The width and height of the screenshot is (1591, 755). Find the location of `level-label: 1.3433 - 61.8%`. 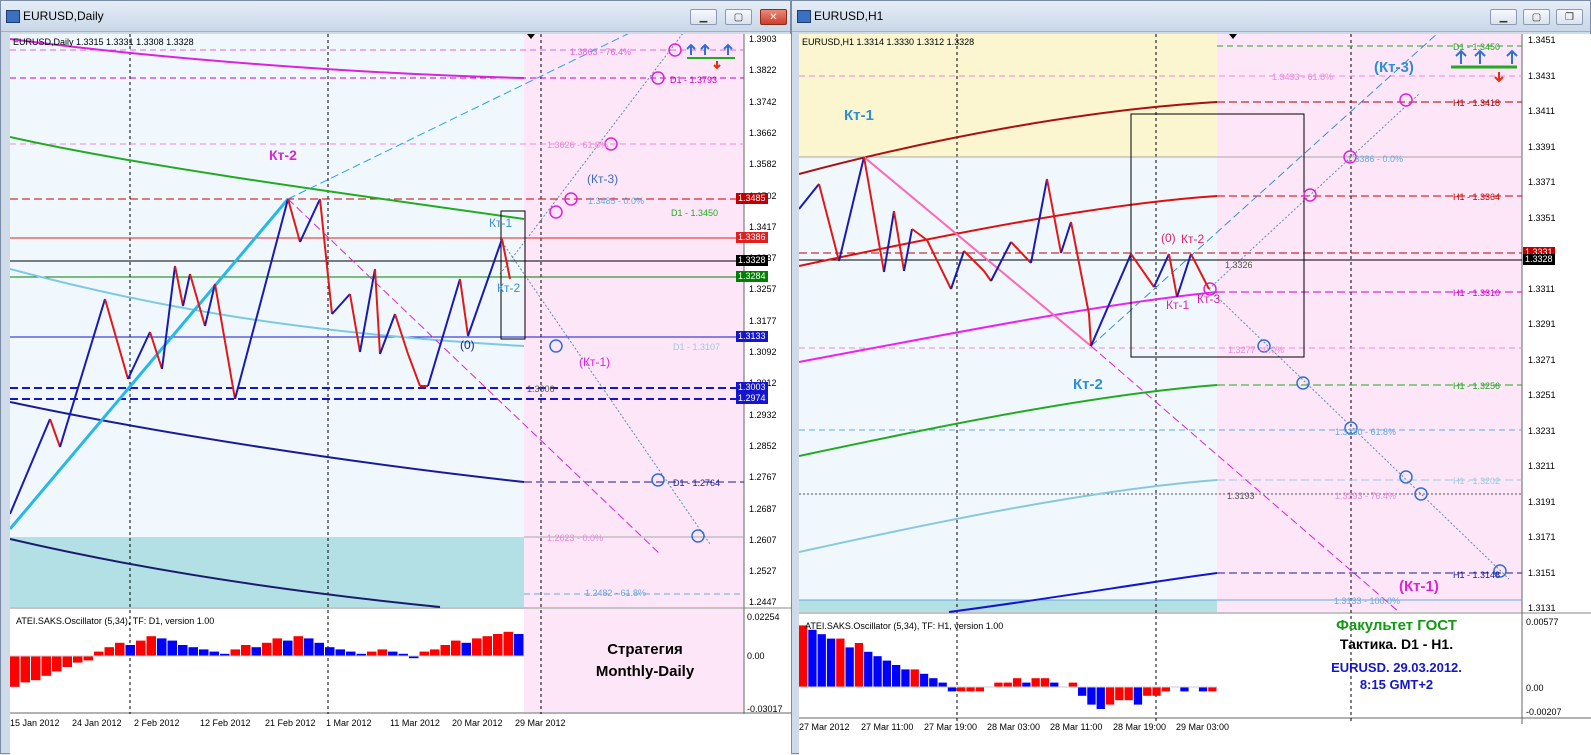

level-label: 1.3433 - 61.8% is located at coordinates (1303, 77).